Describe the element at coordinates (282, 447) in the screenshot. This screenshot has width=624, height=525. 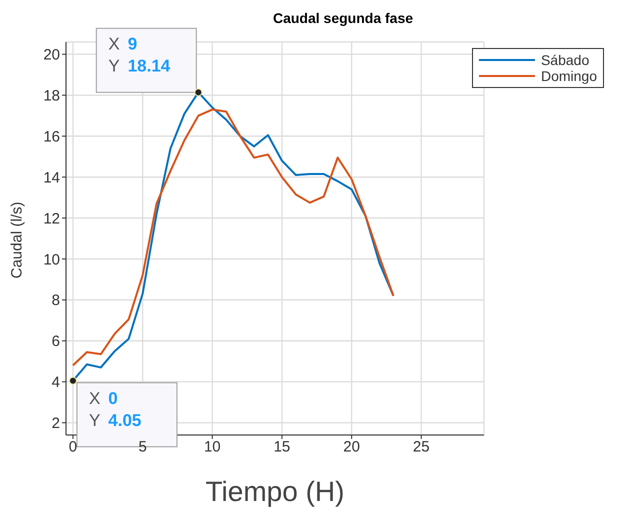
I see `x-tick-label: 15` at that location.